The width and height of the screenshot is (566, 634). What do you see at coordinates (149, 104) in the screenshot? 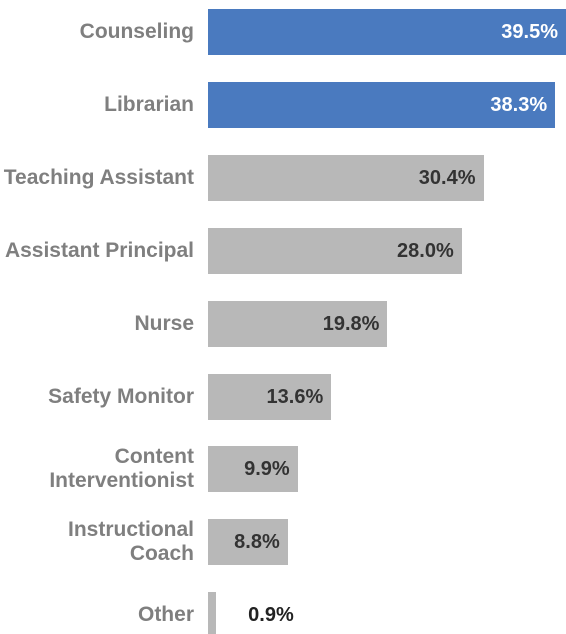
I see `category-label: Librarian` at bounding box center [149, 104].